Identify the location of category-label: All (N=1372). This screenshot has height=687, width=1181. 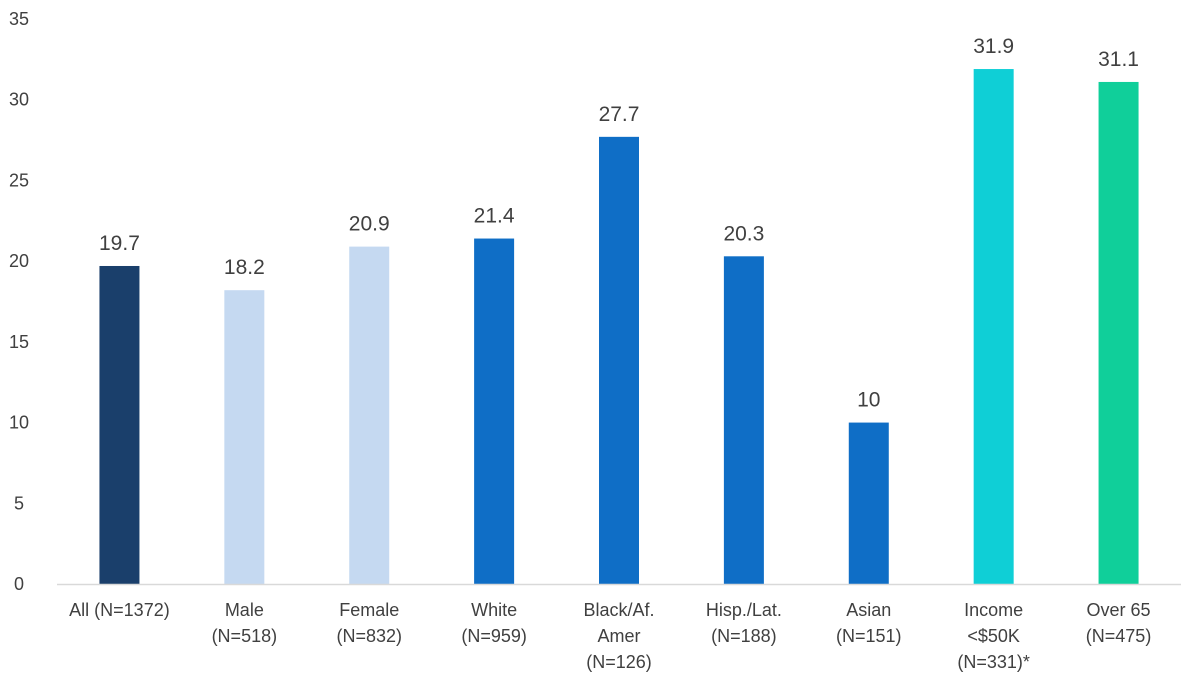
(119, 610).